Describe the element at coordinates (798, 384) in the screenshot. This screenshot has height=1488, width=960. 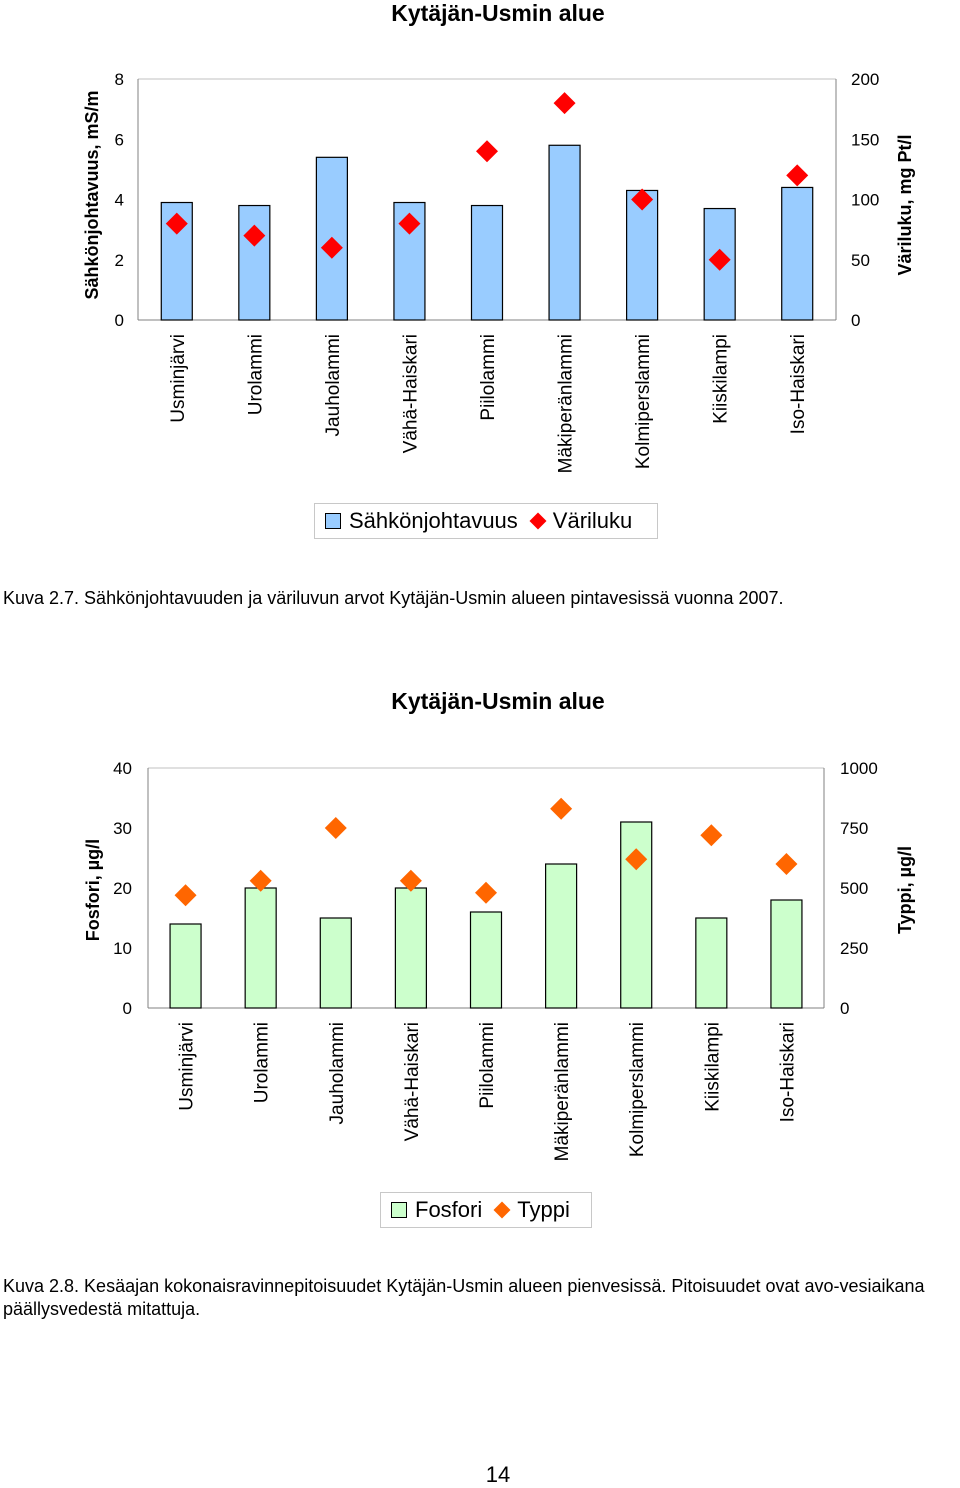
I see `chart1-xtick-iso-haiskari: Iso-Haiskari` at that location.